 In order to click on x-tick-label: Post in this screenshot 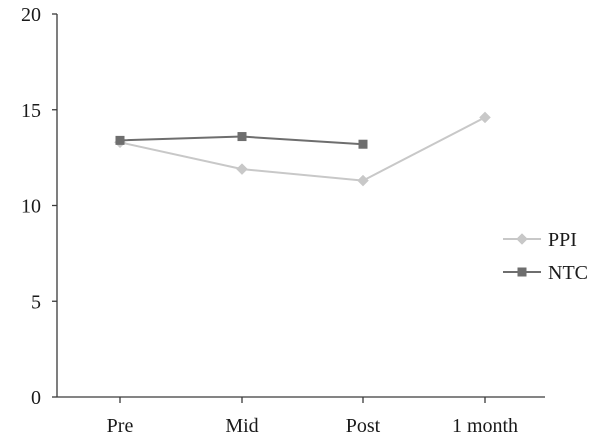, I will do `click(363, 426)`.